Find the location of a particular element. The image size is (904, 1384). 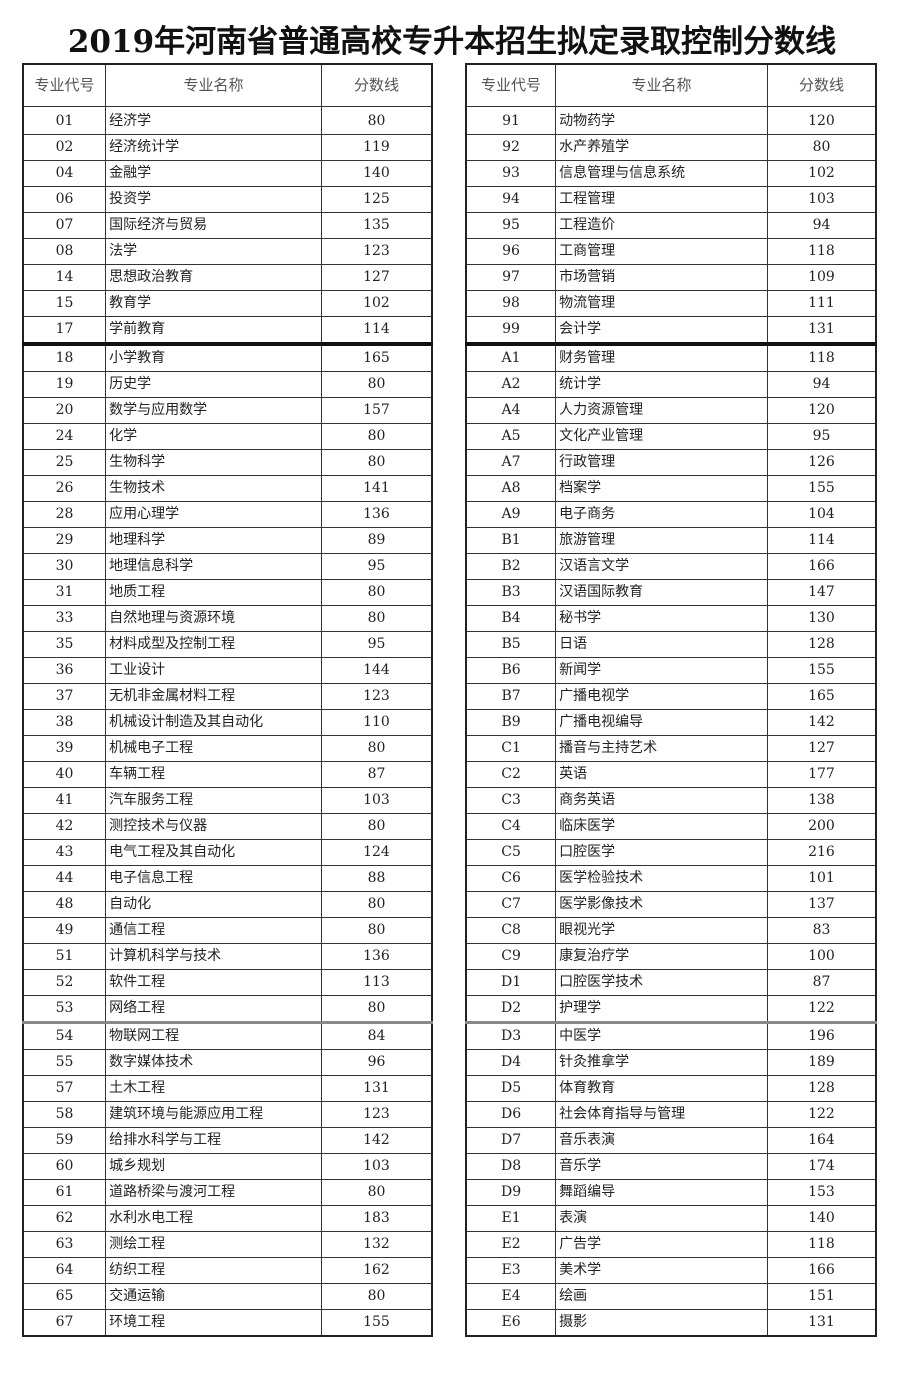

cell-code: 91 is located at coordinates (511, 120).